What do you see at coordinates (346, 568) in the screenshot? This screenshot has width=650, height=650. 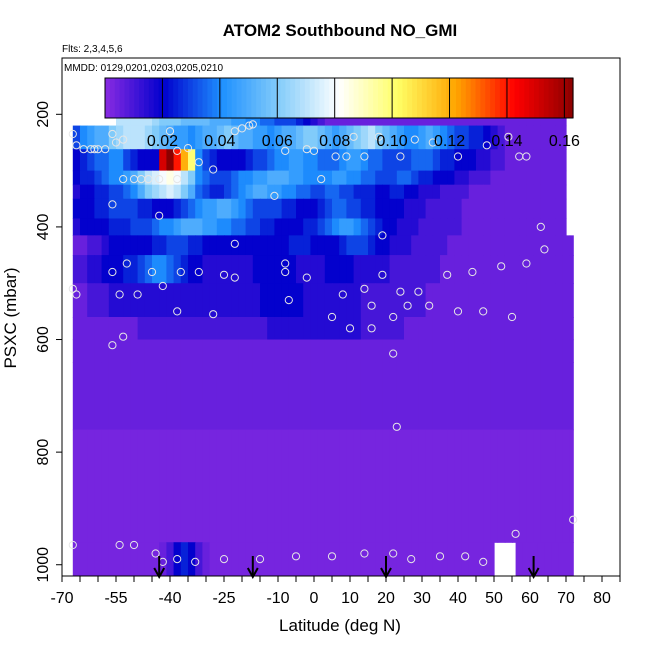 I see `arrow-markers` at bounding box center [346, 568].